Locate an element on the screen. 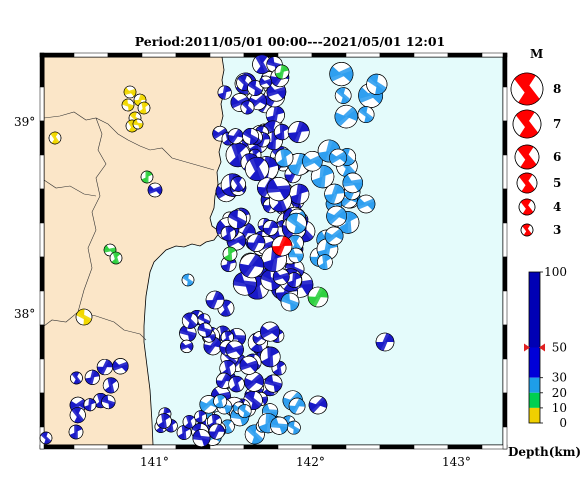  depth-marker-right is located at coordinates (542, 347).